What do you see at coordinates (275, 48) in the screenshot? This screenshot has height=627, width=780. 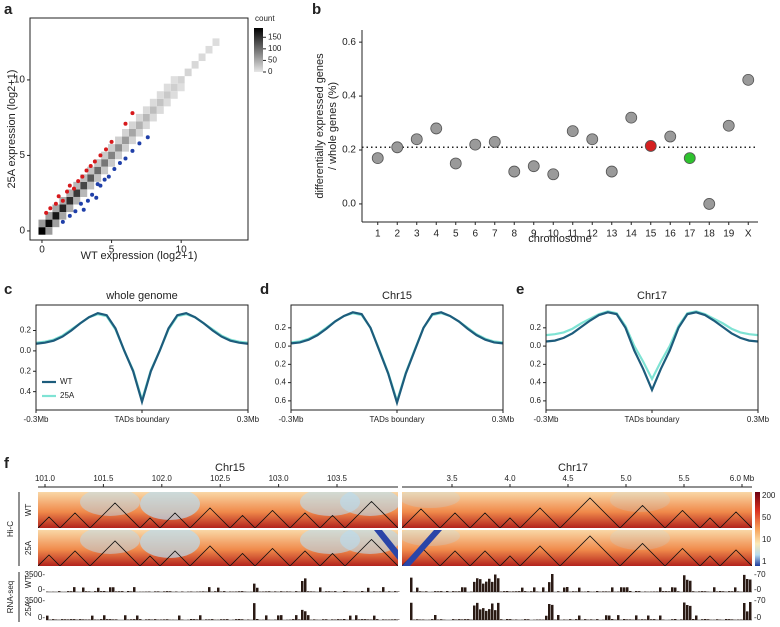 I see `colorbar-tick-label: 100` at bounding box center [275, 48].